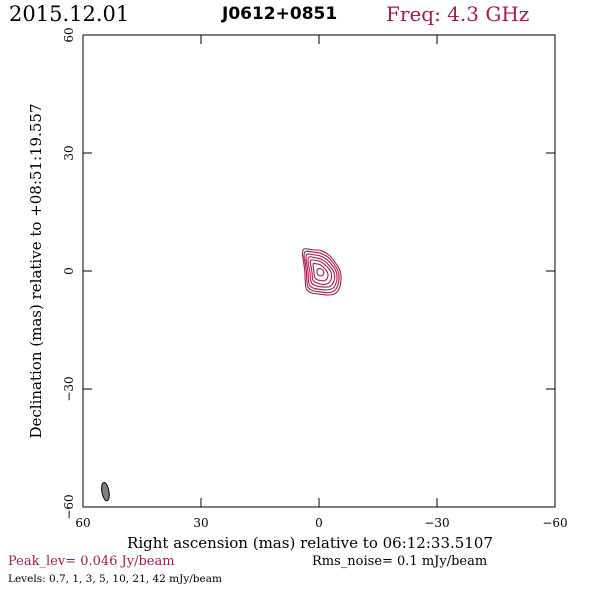  What do you see at coordinates (436, 523) in the screenshot?
I see `x-tick-label: −30` at bounding box center [436, 523].